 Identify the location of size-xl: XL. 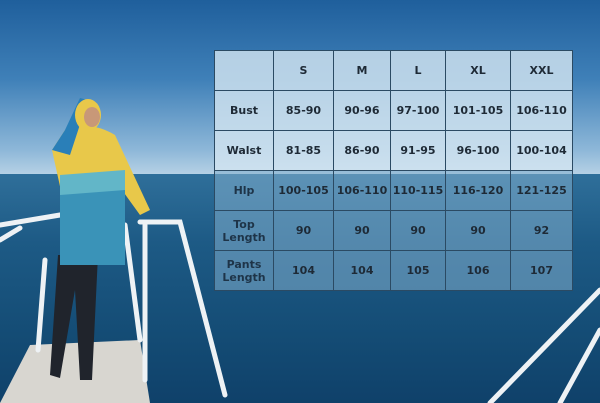
(478, 70).